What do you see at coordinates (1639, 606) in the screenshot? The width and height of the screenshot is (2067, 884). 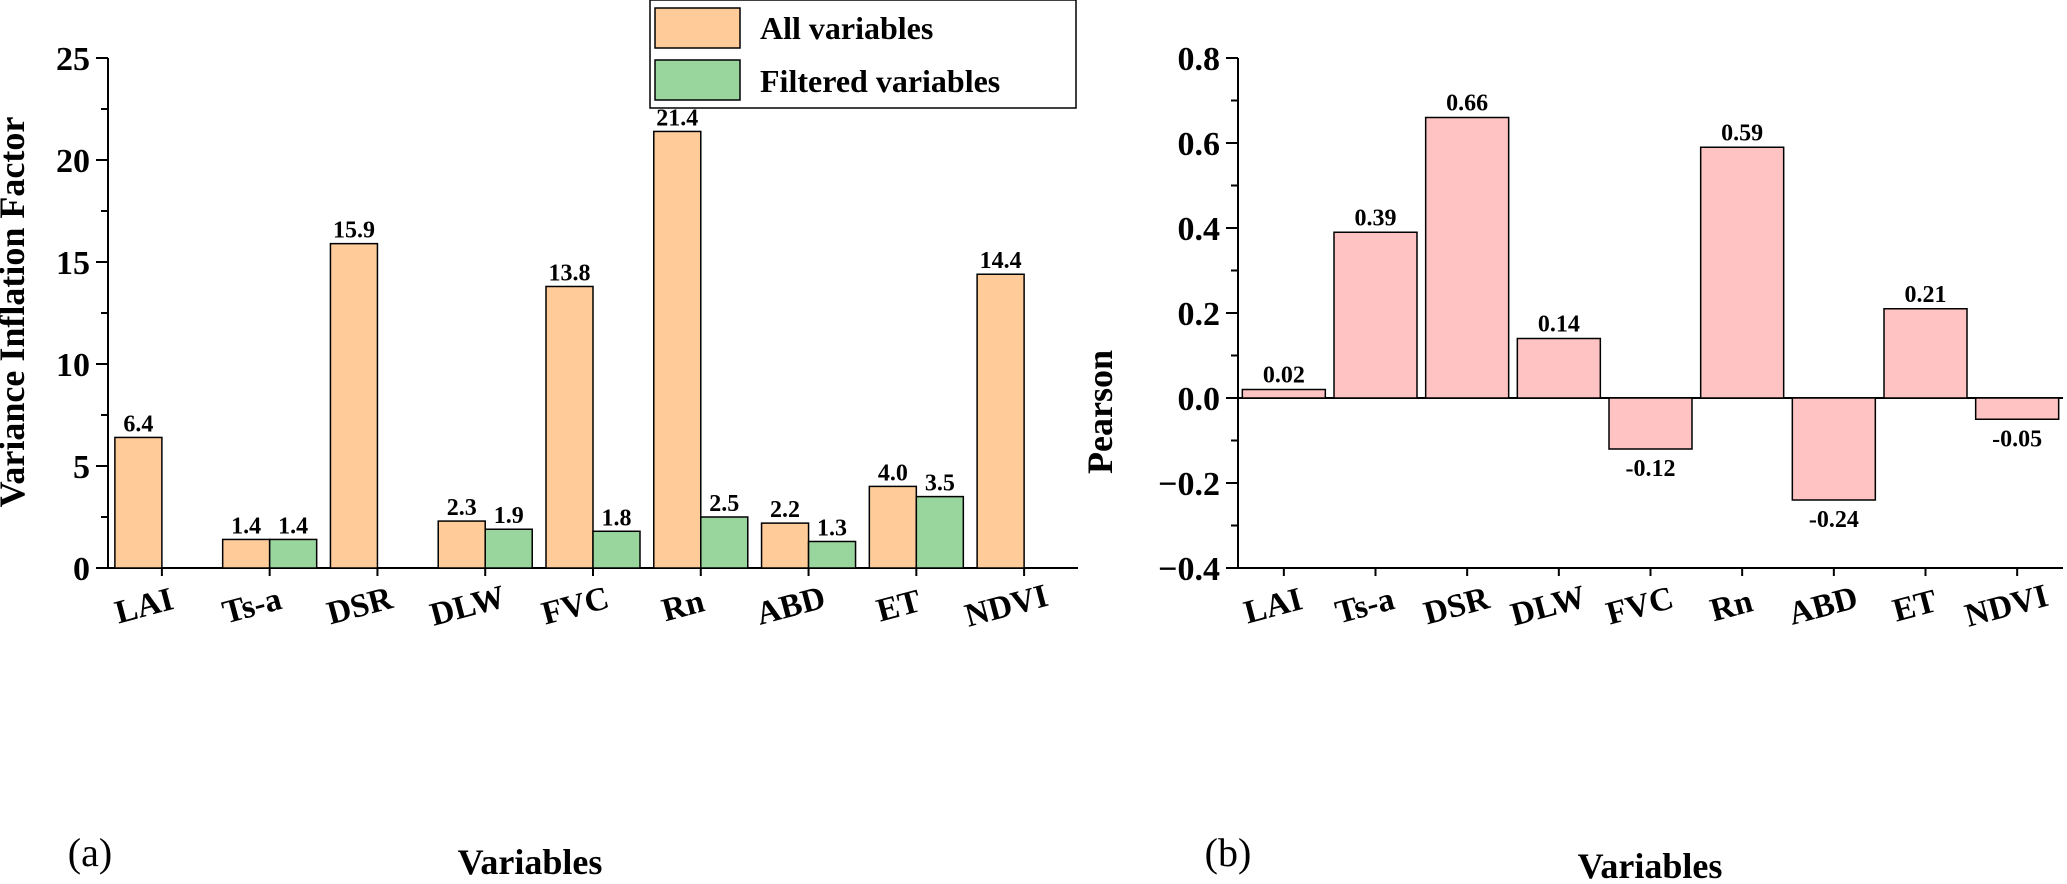 I see `panel-b-category-label: FVC` at bounding box center [1639, 606].